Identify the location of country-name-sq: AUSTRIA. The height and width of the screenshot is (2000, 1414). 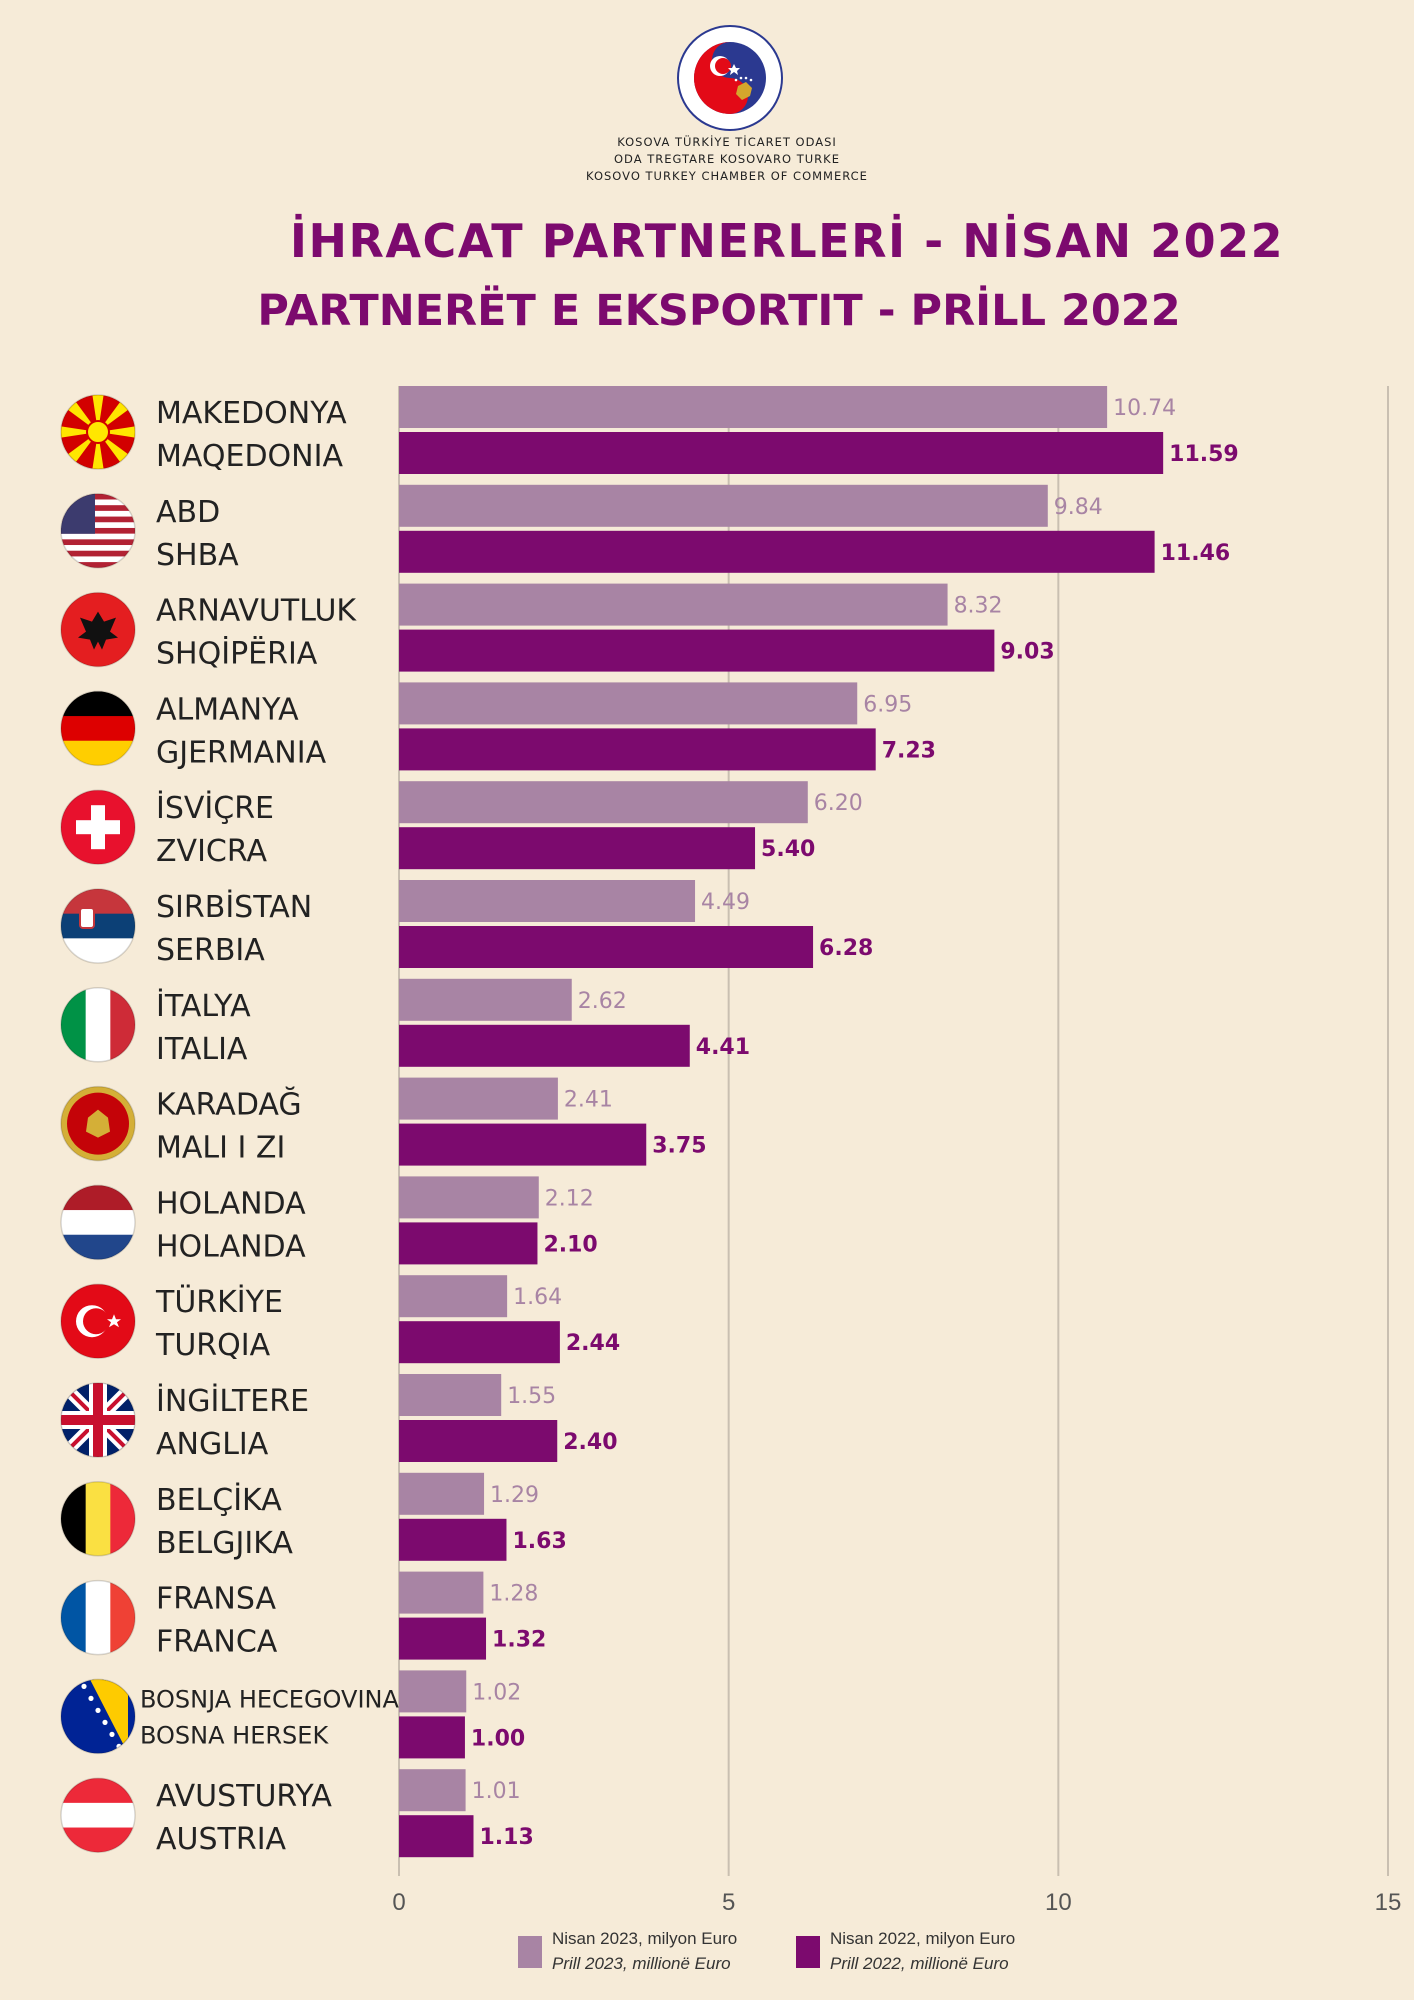
(221, 1839).